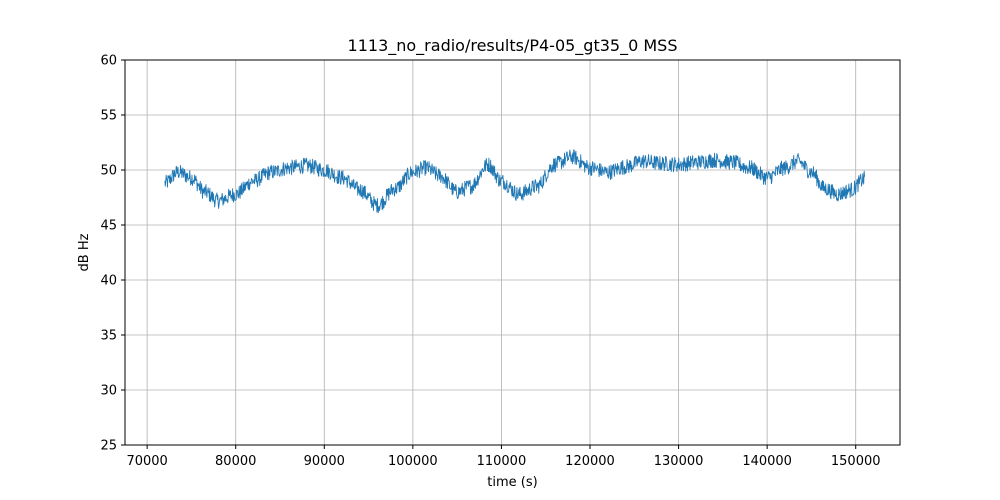 The image size is (1000, 500). I want to click on y-tick-label: 35, so click(108, 336).